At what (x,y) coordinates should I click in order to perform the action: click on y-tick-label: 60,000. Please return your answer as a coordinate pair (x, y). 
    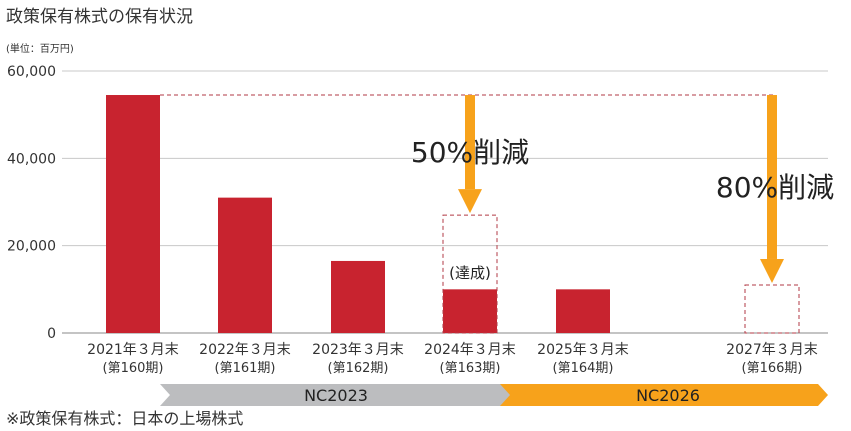
    Looking at the image, I should click on (31, 72).